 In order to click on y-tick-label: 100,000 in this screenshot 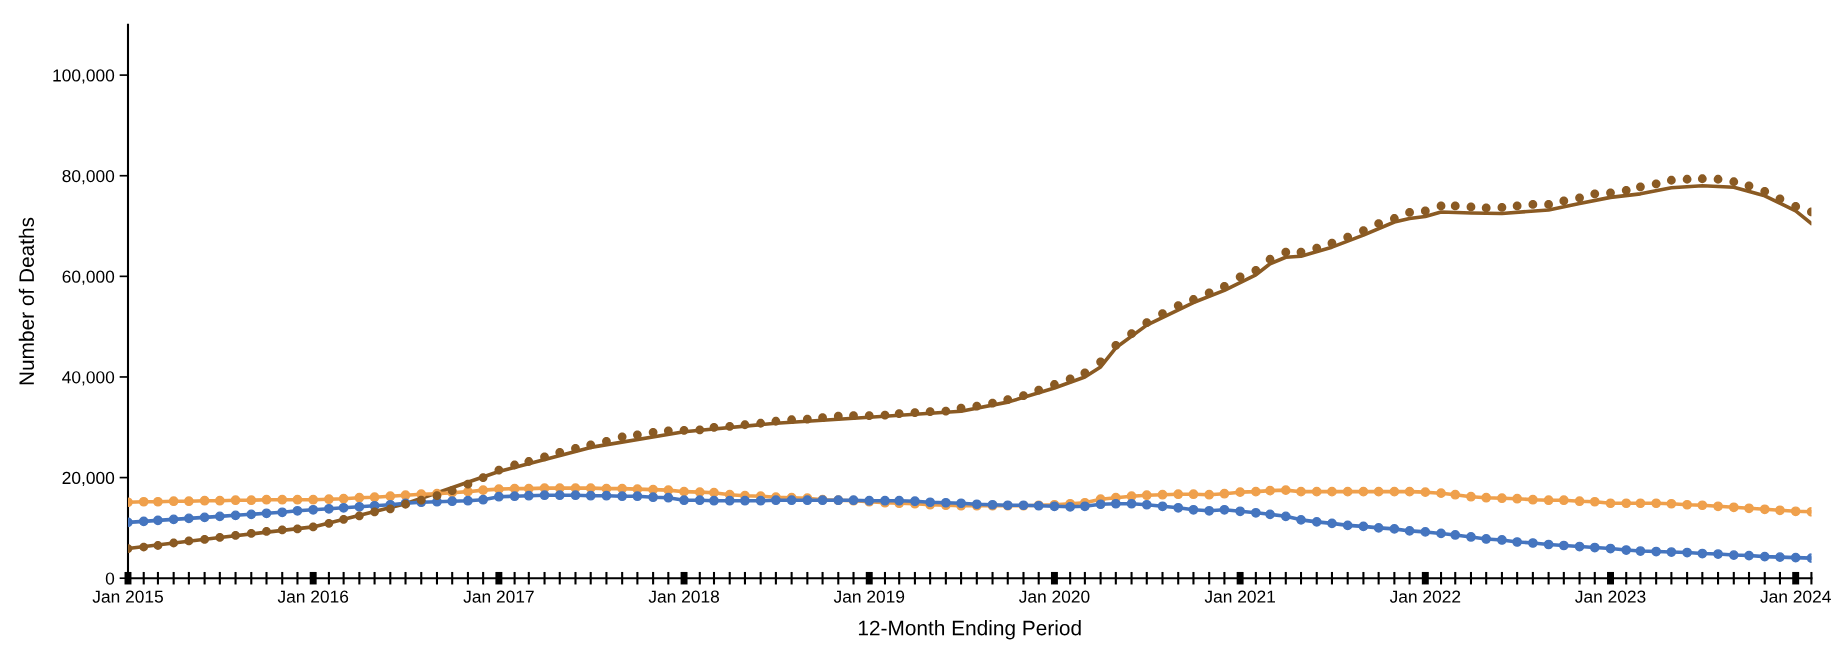, I will do `click(84, 76)`.